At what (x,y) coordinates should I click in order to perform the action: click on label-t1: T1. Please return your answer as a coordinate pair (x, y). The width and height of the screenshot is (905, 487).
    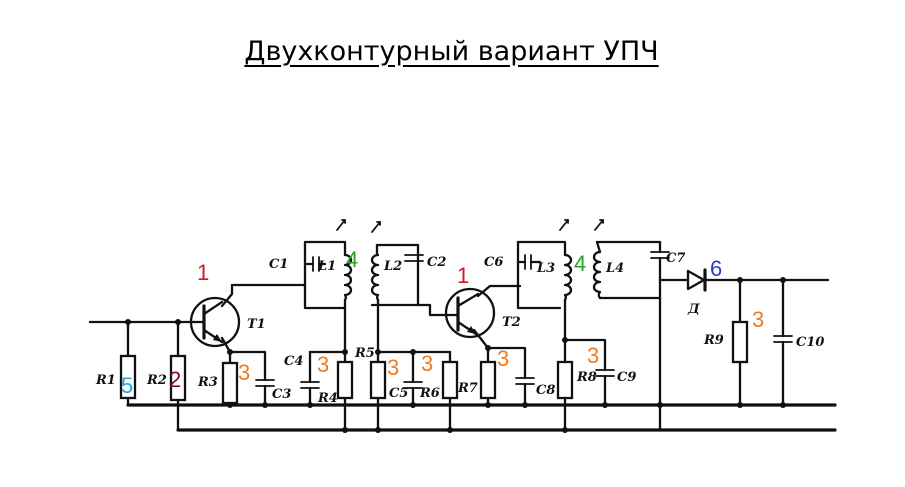
    Looking at the image, I should click on (256, 324).